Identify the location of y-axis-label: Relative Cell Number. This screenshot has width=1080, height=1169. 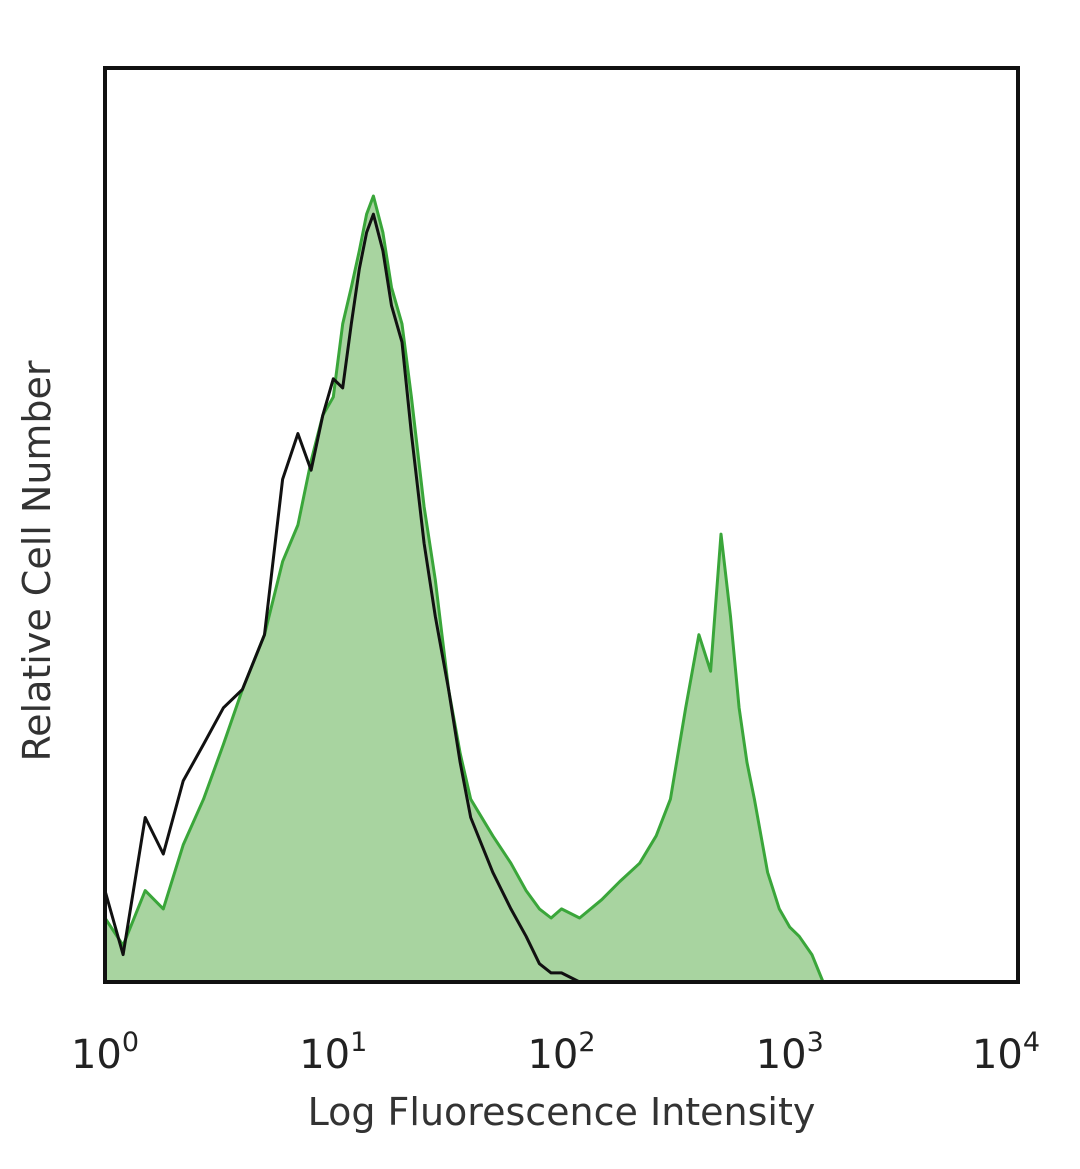
(37, 560).